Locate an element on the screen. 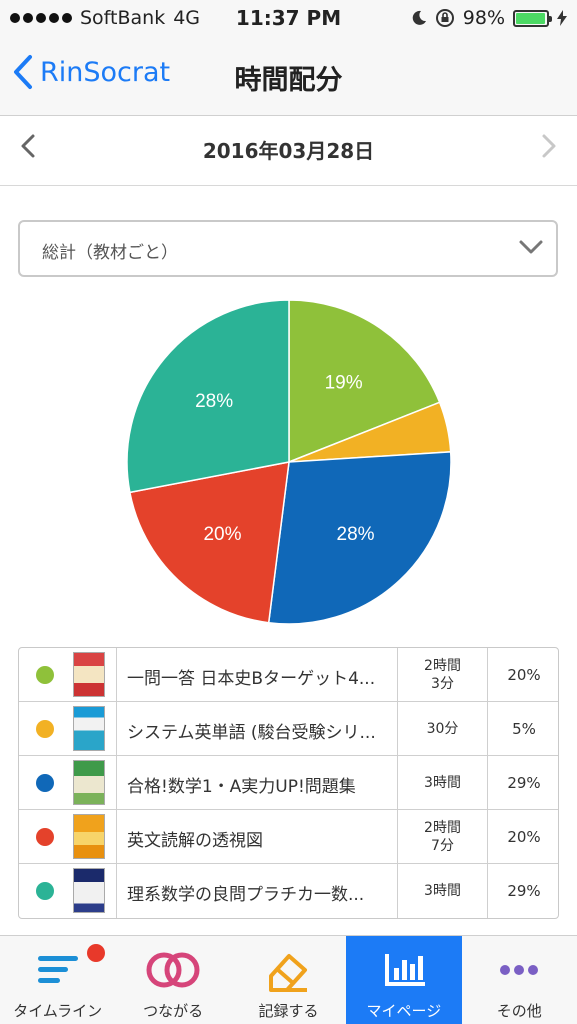 This screenshot has height=1024, width=577. tab-timeline: タイムライン is located at coordinates (57, 980).